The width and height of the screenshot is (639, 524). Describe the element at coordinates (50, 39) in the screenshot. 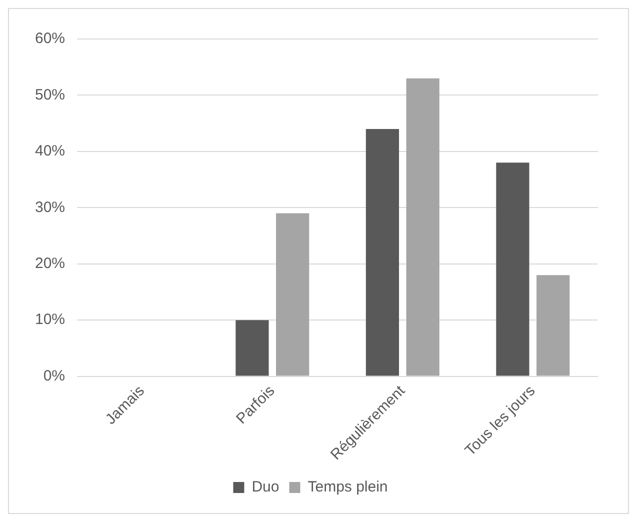

I see `y-tick-label: 60%` at that location.